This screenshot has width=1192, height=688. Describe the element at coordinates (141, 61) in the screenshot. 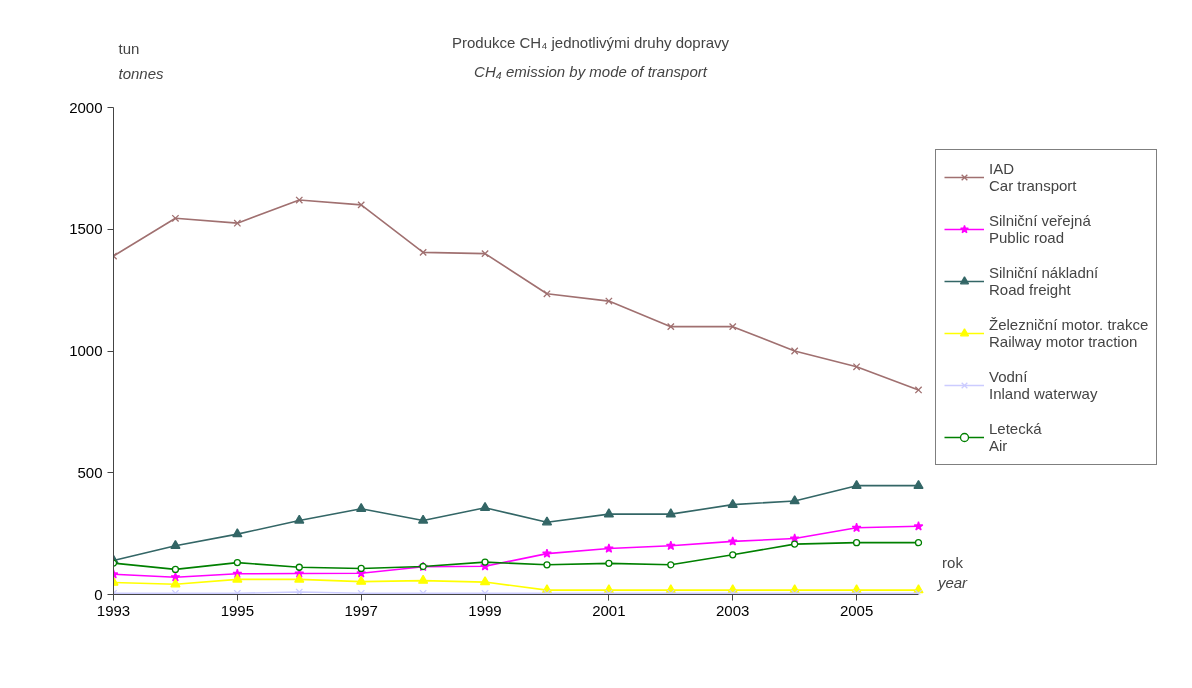

I see `y-axis-title: tun tonnes` at that location.